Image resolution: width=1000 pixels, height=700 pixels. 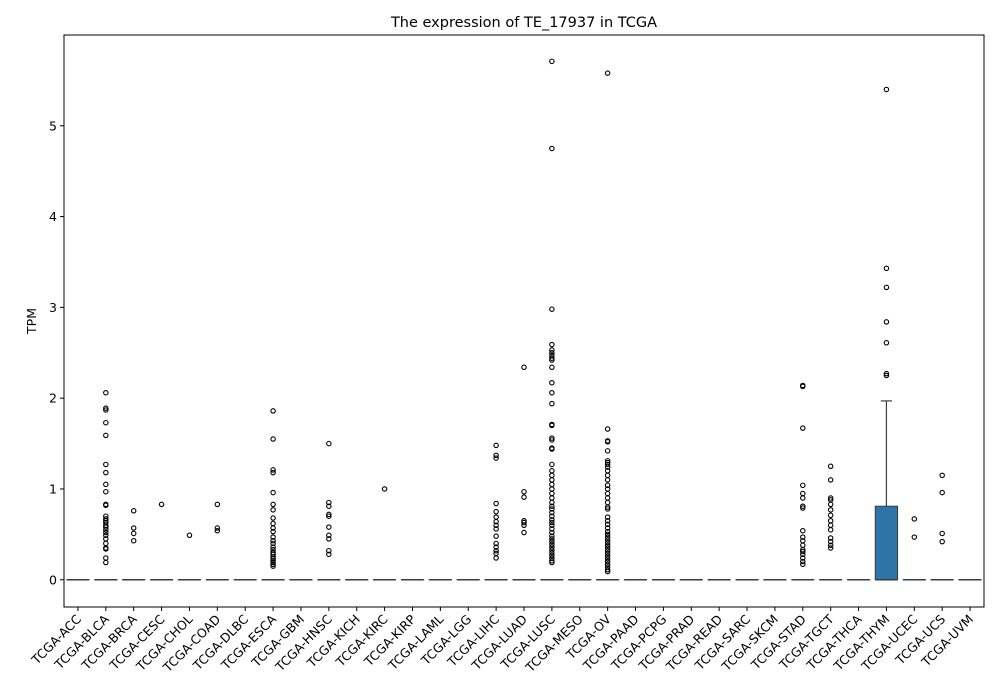 What do you see at coordinates (53, 579) in the screenshot?
I see `y-tick-label: 0` at bounding box center [53, 579].